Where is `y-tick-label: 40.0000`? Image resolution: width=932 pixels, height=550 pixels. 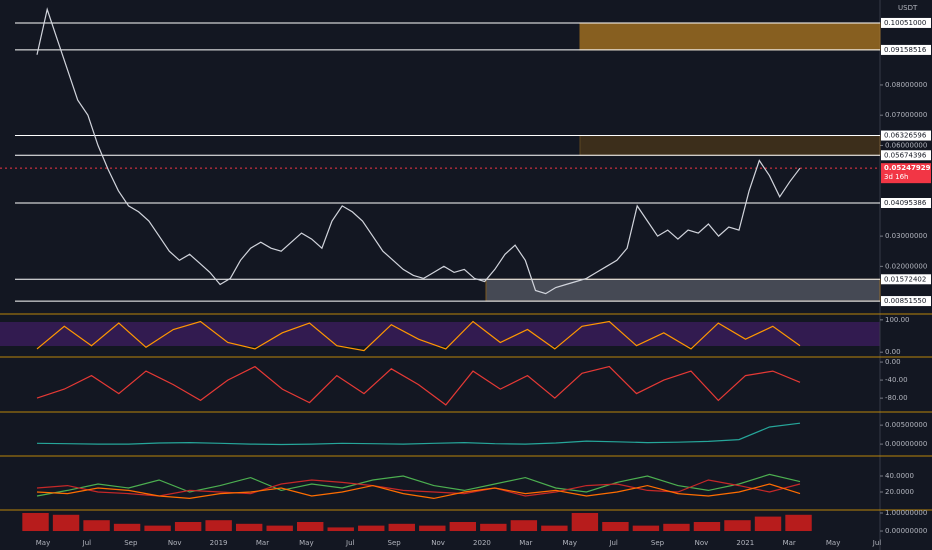
y-tick-label: 40.0000 is located at coordinates (899, 476).